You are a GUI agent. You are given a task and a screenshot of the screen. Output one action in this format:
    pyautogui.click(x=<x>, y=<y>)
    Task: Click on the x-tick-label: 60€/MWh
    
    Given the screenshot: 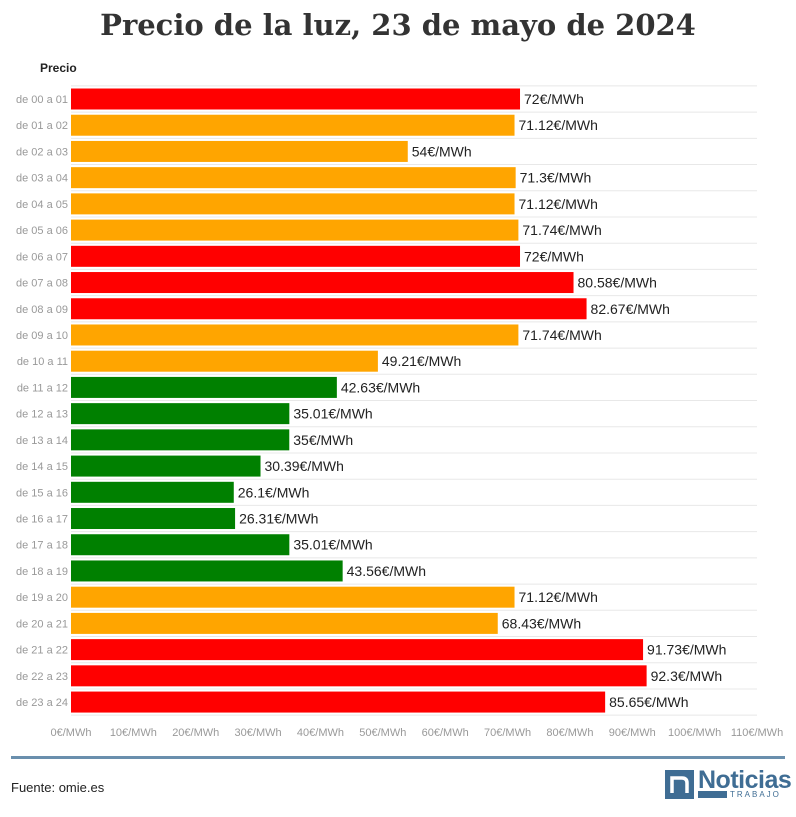 What is the action you would take?
    pyautogui.click(x=445, y=733)
    